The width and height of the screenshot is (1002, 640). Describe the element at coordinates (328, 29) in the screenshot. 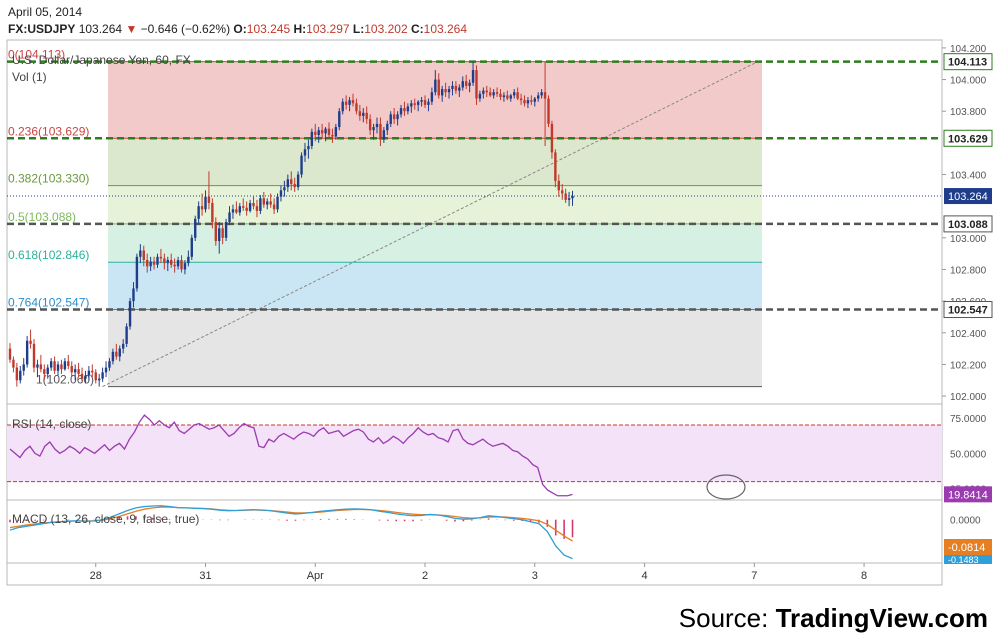

I see `high-value: 103.297` at that location.